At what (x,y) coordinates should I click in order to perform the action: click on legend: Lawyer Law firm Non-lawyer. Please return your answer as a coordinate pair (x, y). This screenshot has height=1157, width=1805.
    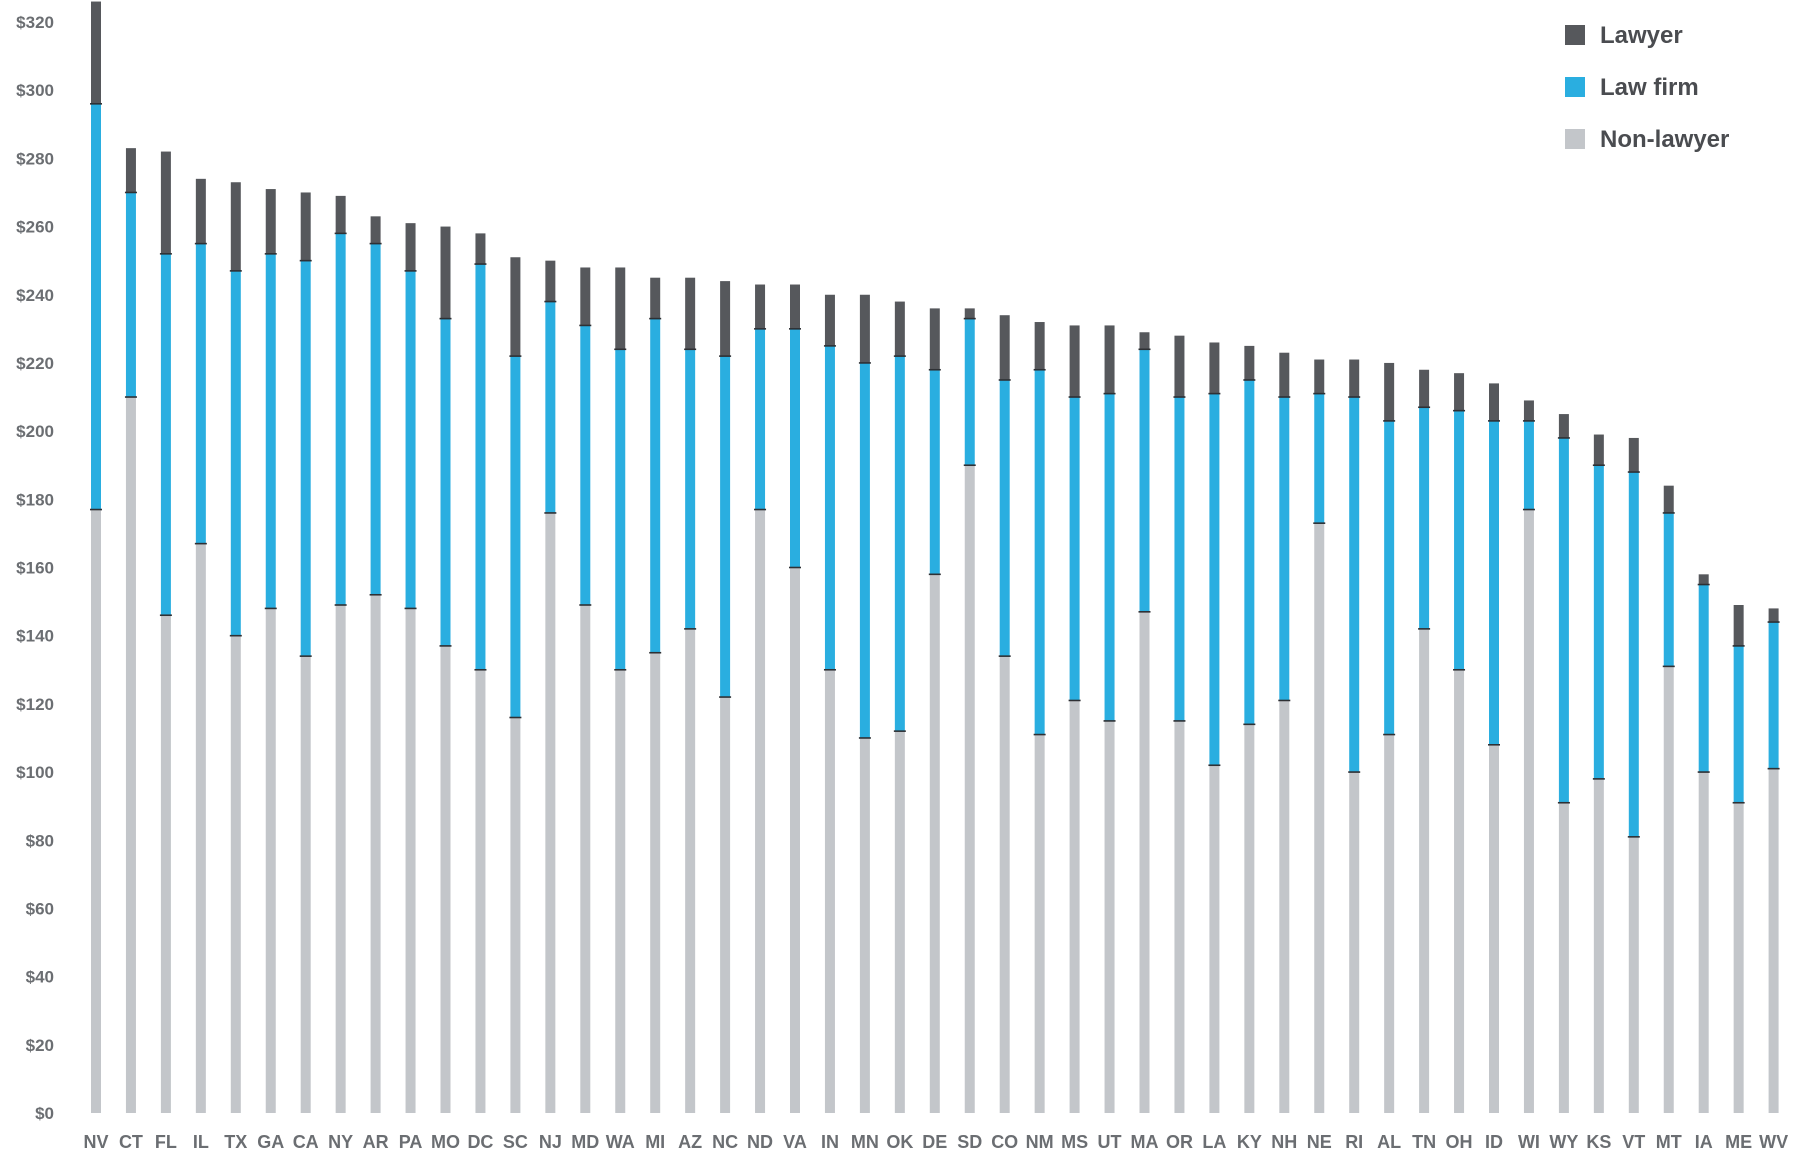
    Looking at the image, I should click on (1647, 87).